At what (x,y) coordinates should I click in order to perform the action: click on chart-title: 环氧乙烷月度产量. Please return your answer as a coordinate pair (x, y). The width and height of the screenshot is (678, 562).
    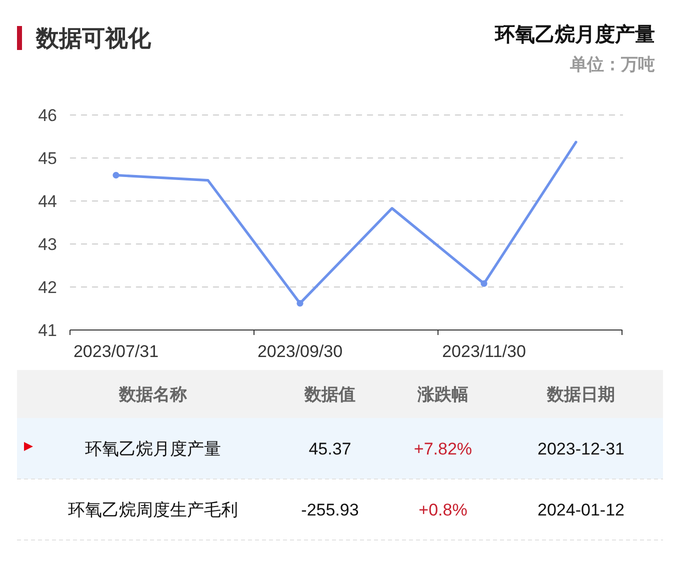
    Looking at the image, I should click on (574, 34).